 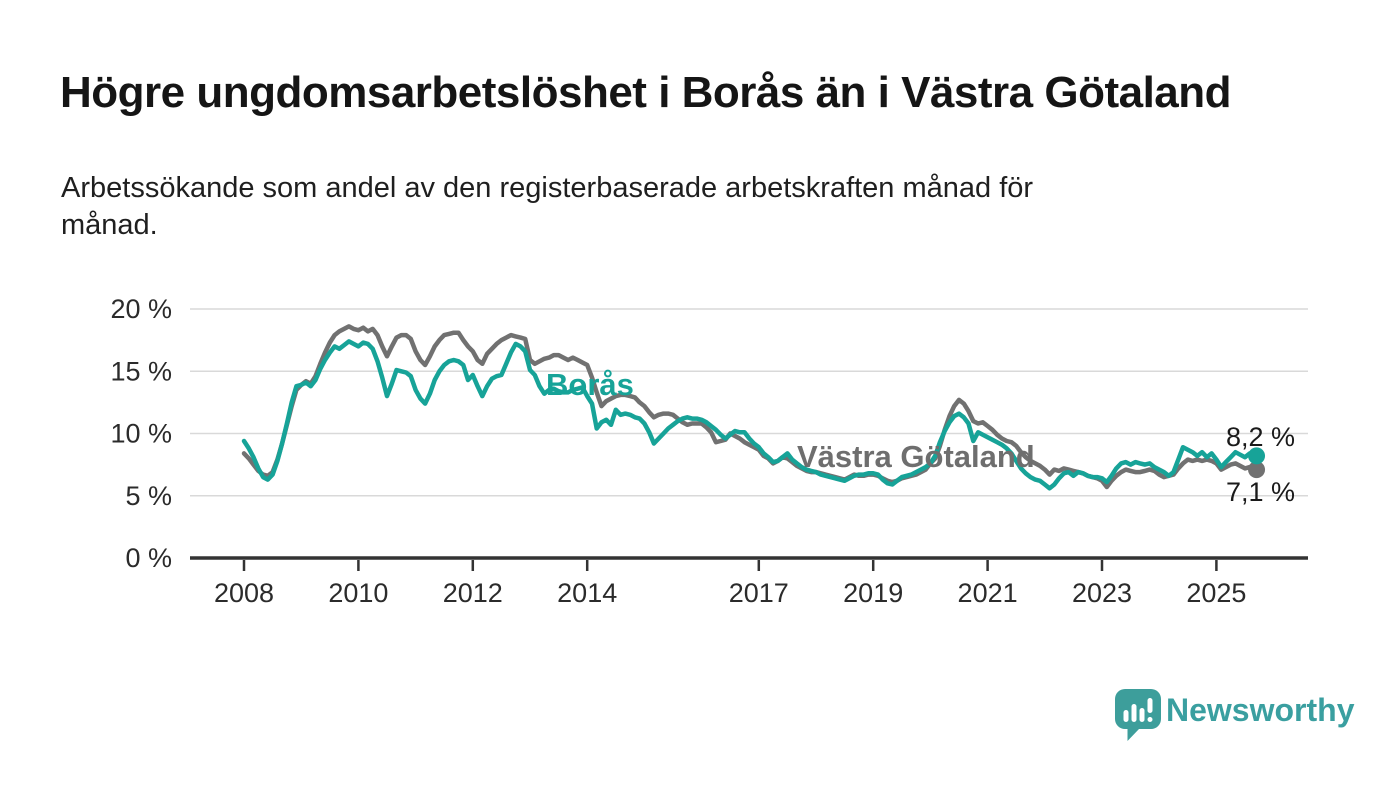 I want to click on newsworthy-logo-text: Newsworthy, so click(x=1260, y=710).